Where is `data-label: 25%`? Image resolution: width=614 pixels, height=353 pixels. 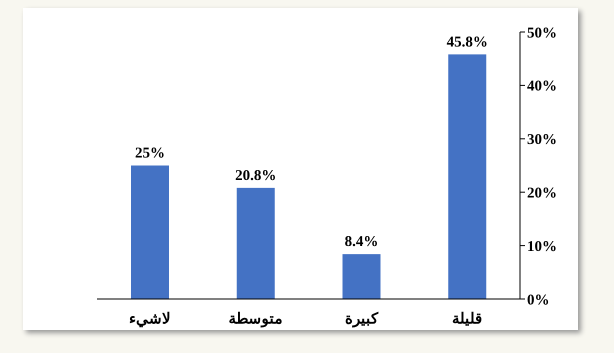 data-label: 25% is located at coordinates (150, 154).